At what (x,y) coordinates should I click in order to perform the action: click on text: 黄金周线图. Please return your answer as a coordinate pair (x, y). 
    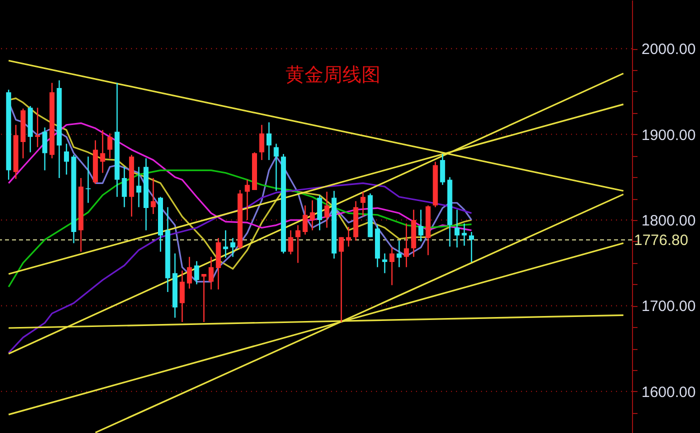
    Looking at the image, I should click on (333, 75).